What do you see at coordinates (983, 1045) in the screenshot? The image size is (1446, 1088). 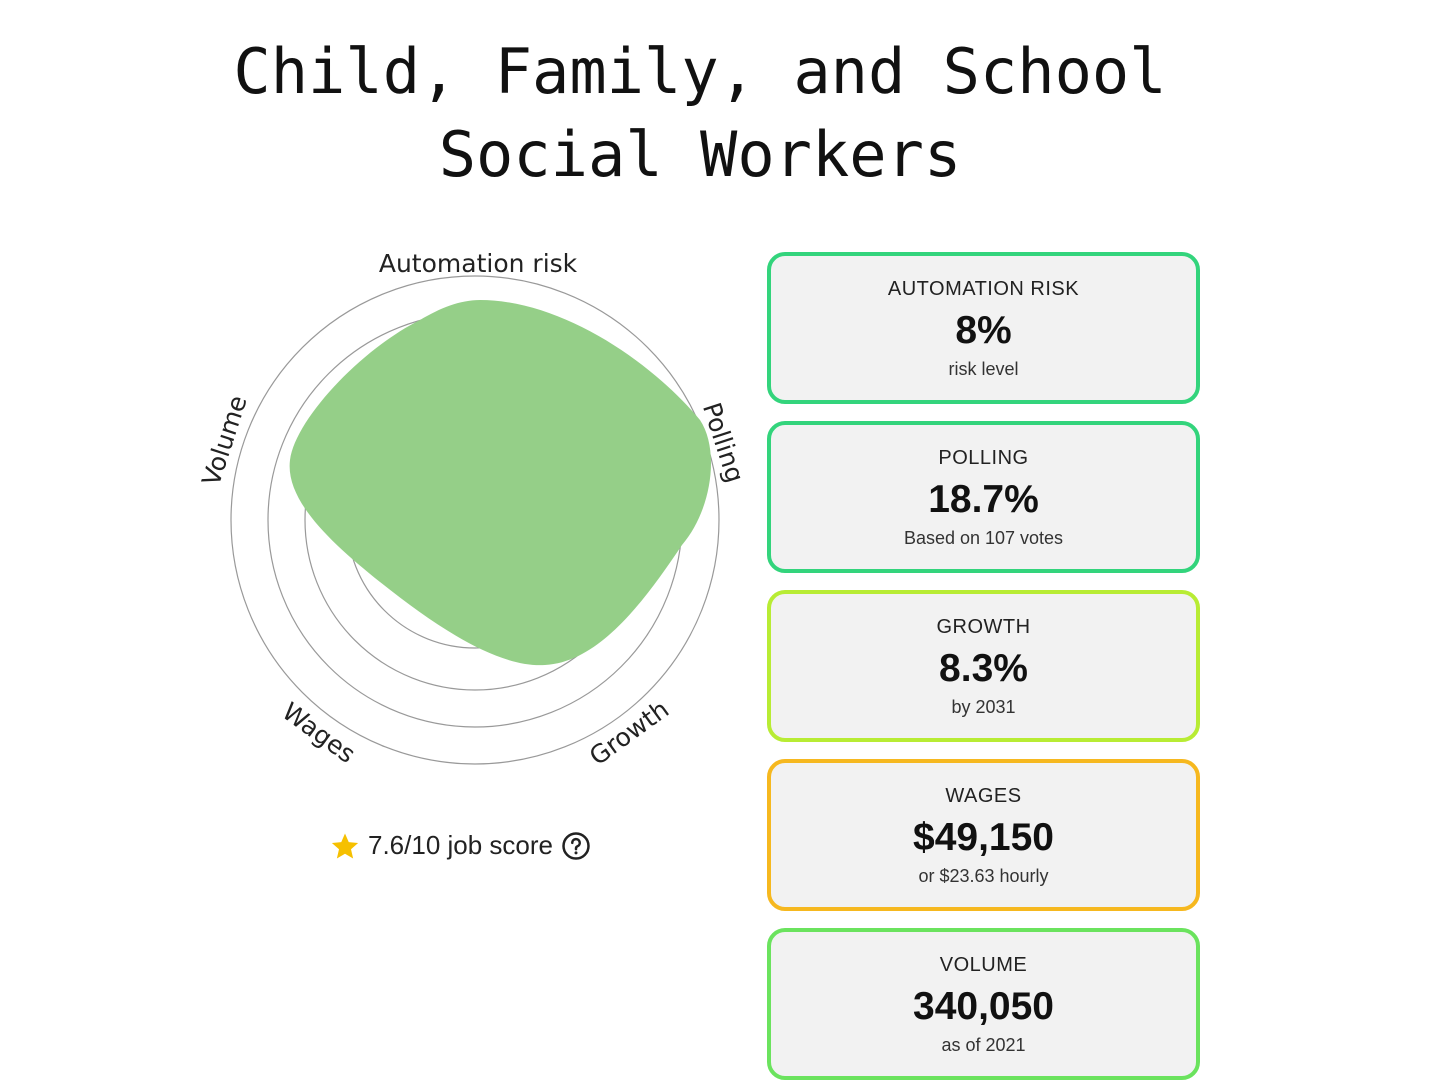 I see `card-note: as of 2021` at bounding box center [983, 1045].